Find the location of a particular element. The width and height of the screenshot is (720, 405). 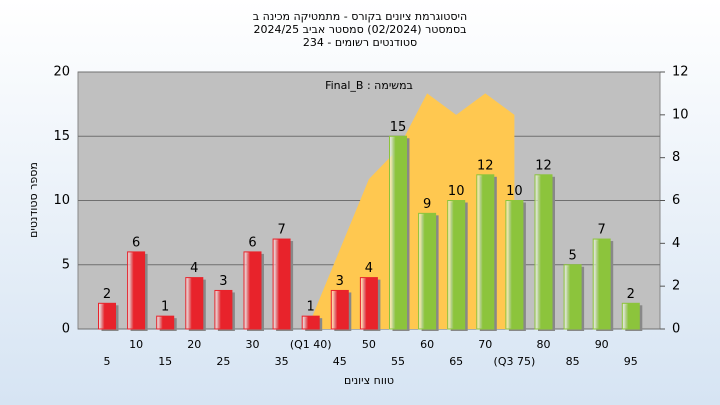

x-tick-label: 70 is located at coordinates (485, 344).